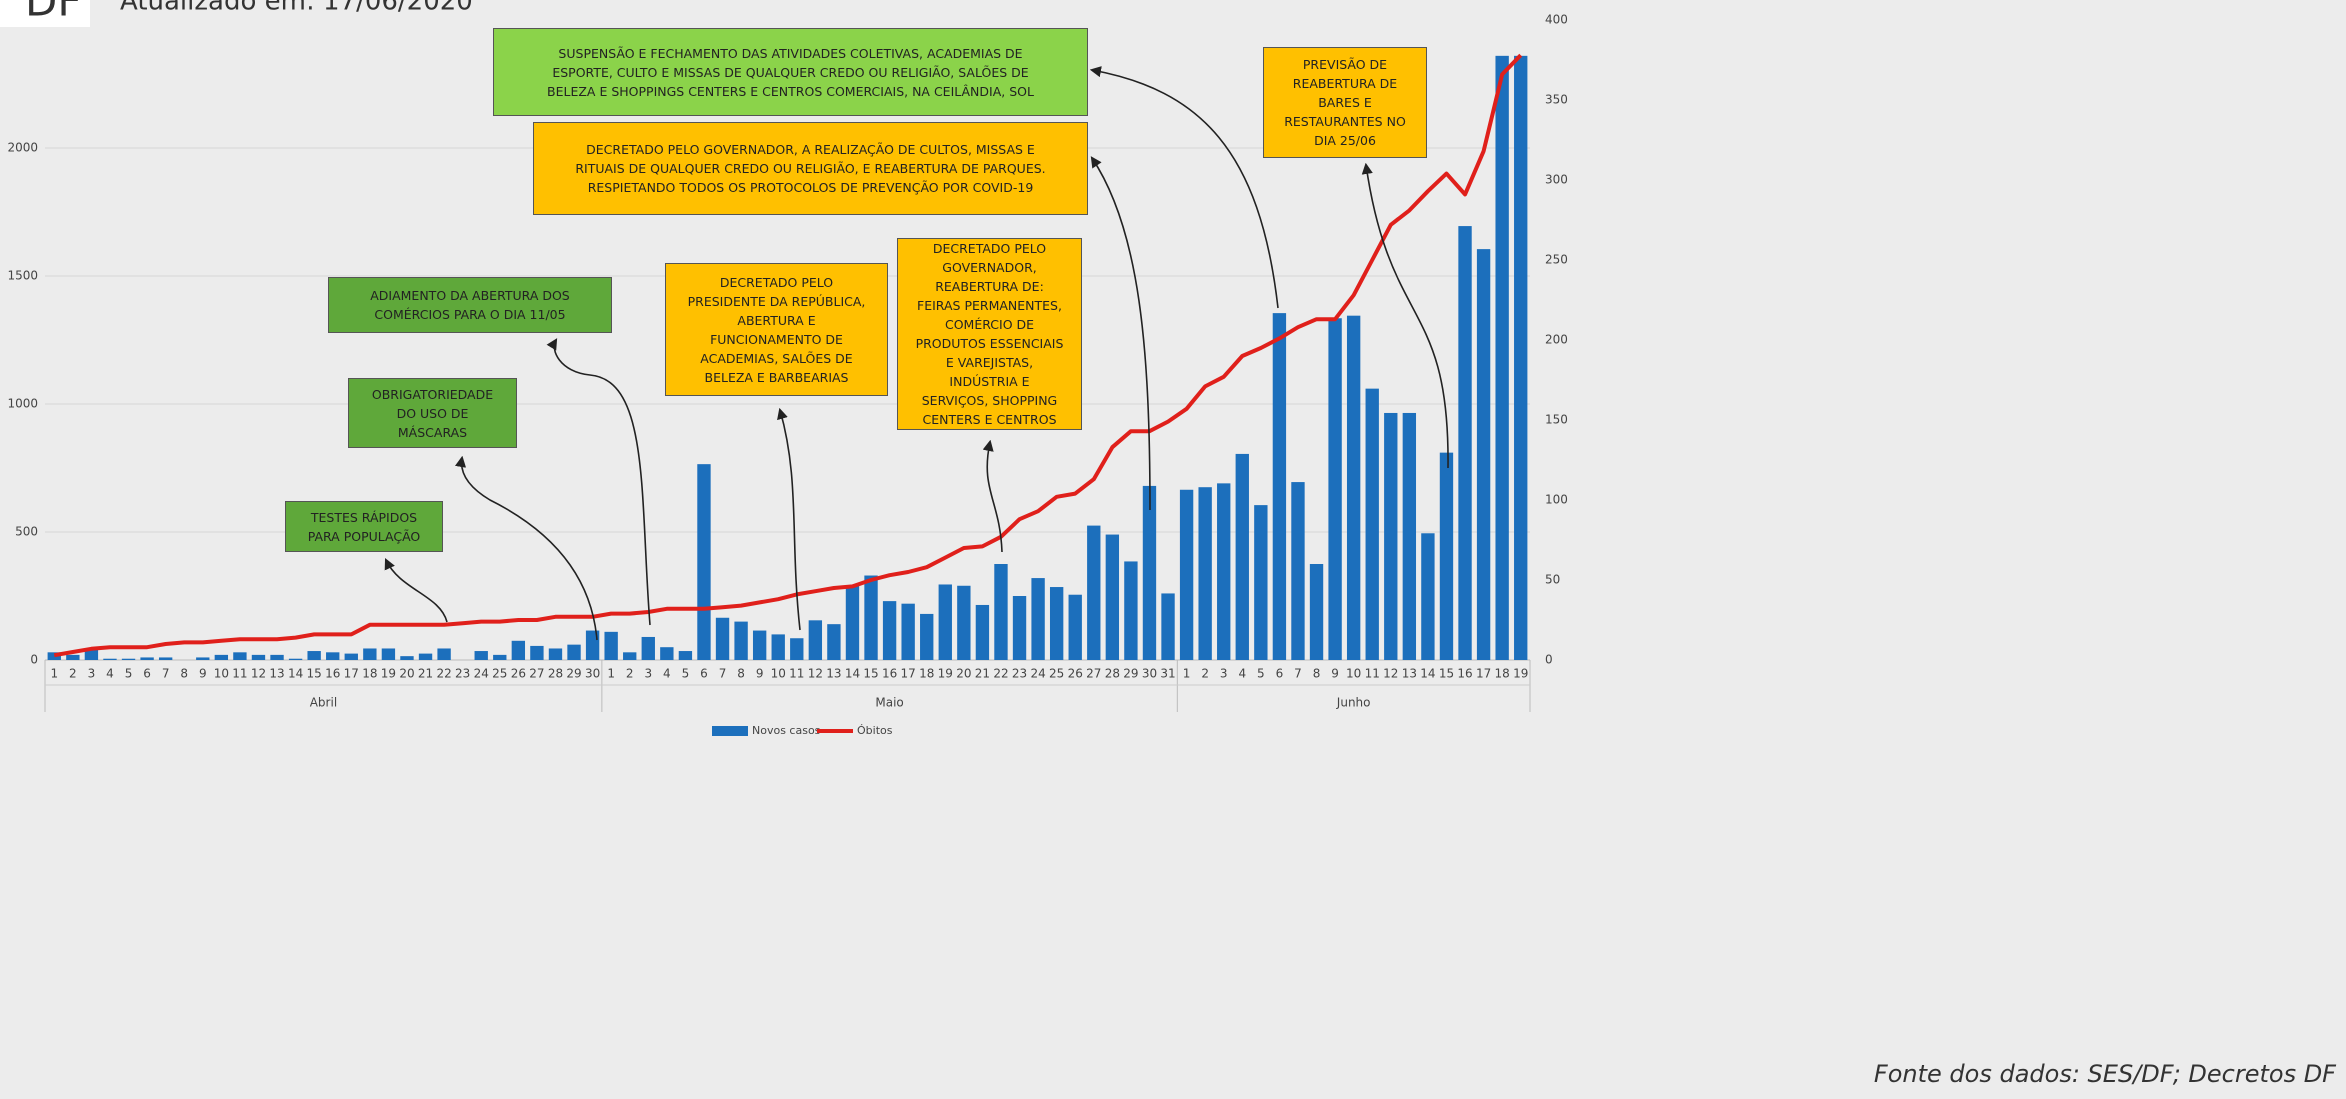  What do you see at coordinates (989, 400) in the screenshot?
I see `annotation-line: SERVIÇOS, SHOPPING` at bounding box center [989, 400].